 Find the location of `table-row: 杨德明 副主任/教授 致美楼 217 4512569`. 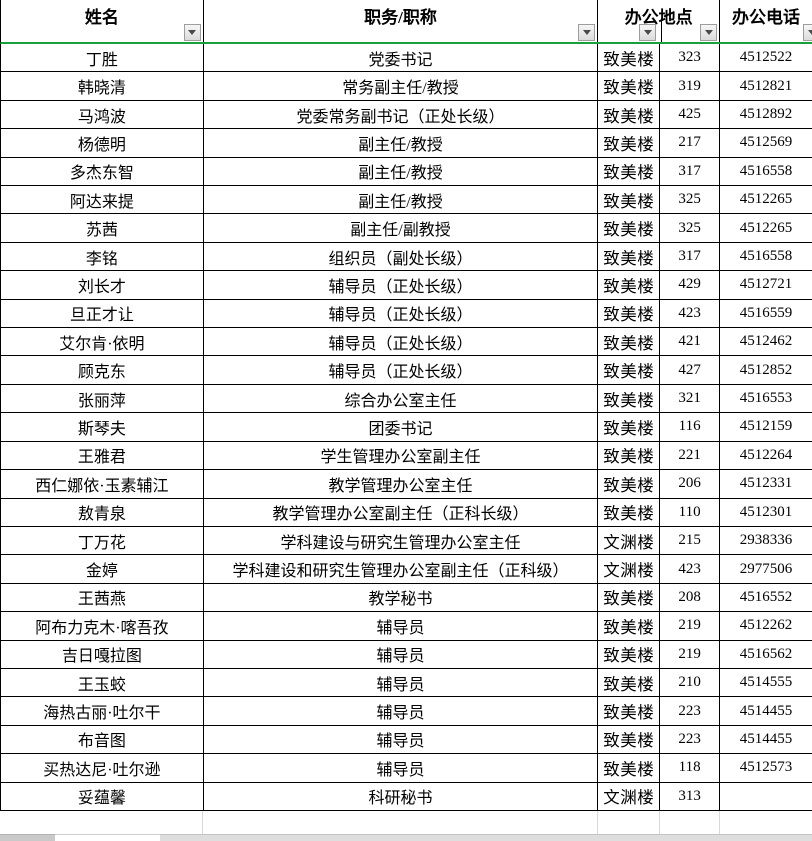

table-row: 杨德明 副主任/教授 致美楼 217 4512569 is located at coordinates (406, 143).